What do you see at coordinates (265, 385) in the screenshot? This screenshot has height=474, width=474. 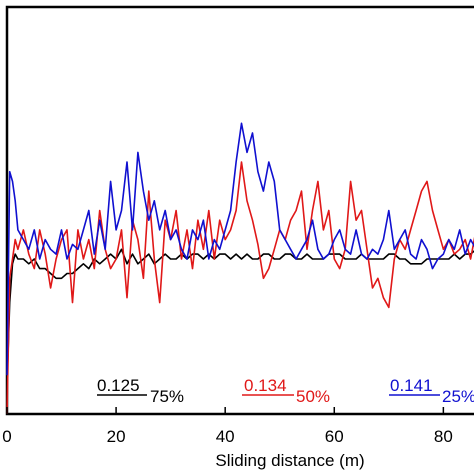 I see `annotation-red-value: 0.134` at bounding box center [265, 385].